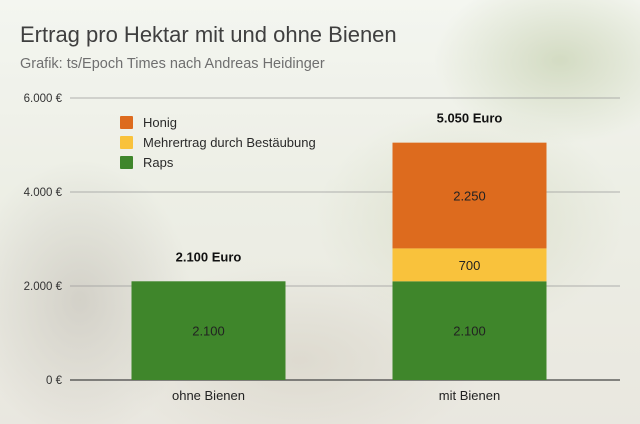 The image size is (640, 424). I want to click on chart-legend: Honig Mehrertrag durch Bestäubung Raps, so click(218, 142).